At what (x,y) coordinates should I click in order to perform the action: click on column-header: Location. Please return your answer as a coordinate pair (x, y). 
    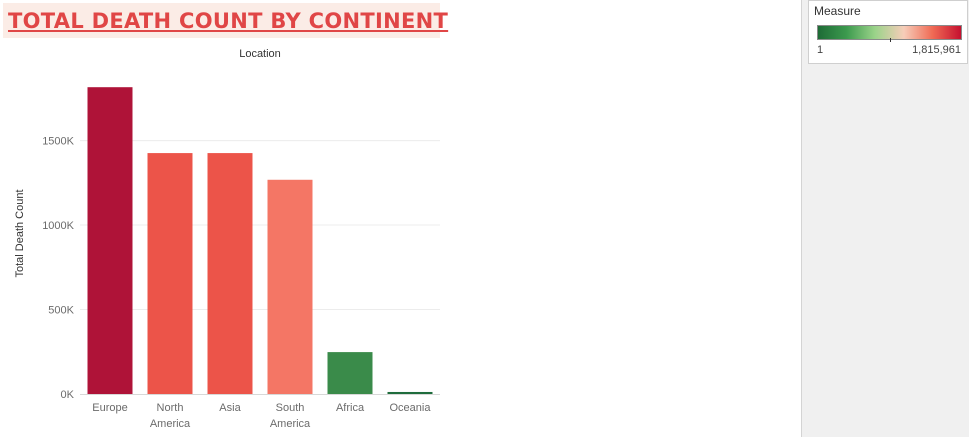
    Looking at the image, I should click on (260, 54).